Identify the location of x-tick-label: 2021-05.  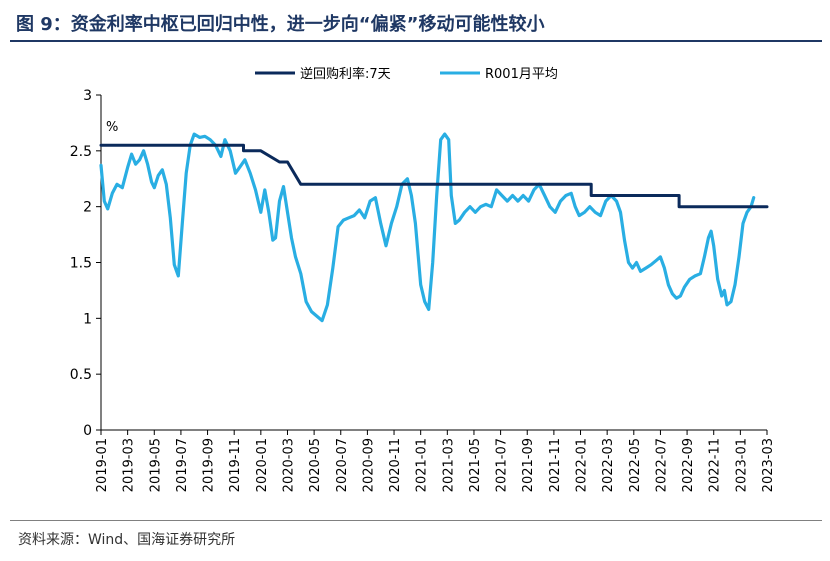
(475, 465).